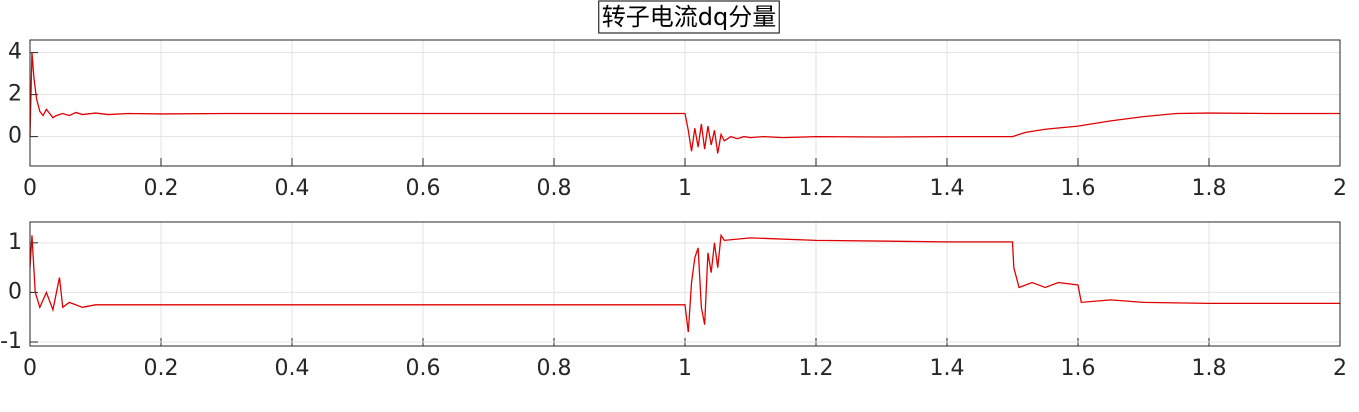 The width and height of the screenshot is (1359, 412). What do you see at coordinates (15, 52) in the screenshot?
I see `y-tick-label: 4` at bounding box center [15, 52].